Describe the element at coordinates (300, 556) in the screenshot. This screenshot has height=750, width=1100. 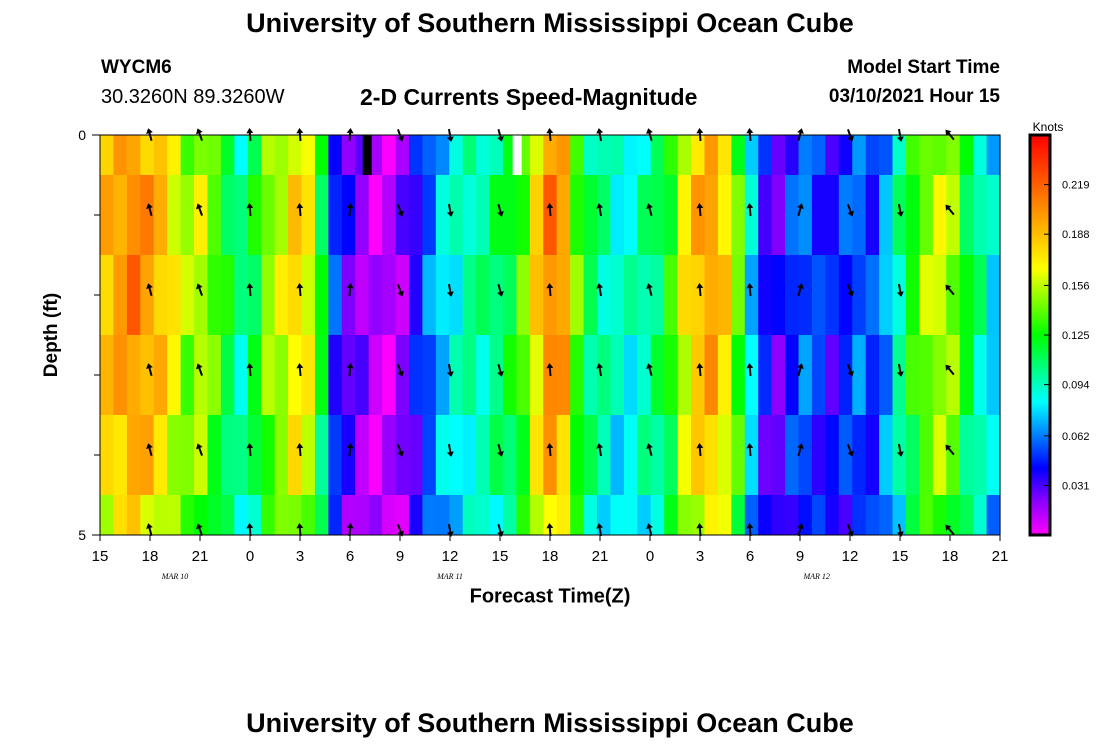
I see `x-tick-label: 3` at that location.